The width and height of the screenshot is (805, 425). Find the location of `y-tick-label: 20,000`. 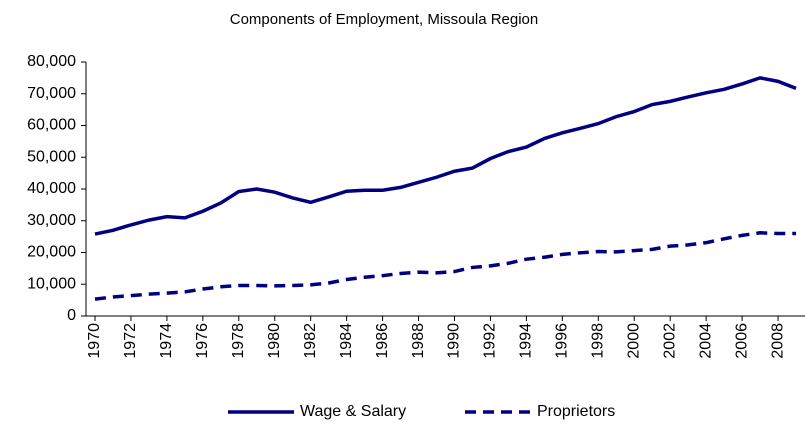

y-tick-label: 20,000 is located at coordinates (51, 252).